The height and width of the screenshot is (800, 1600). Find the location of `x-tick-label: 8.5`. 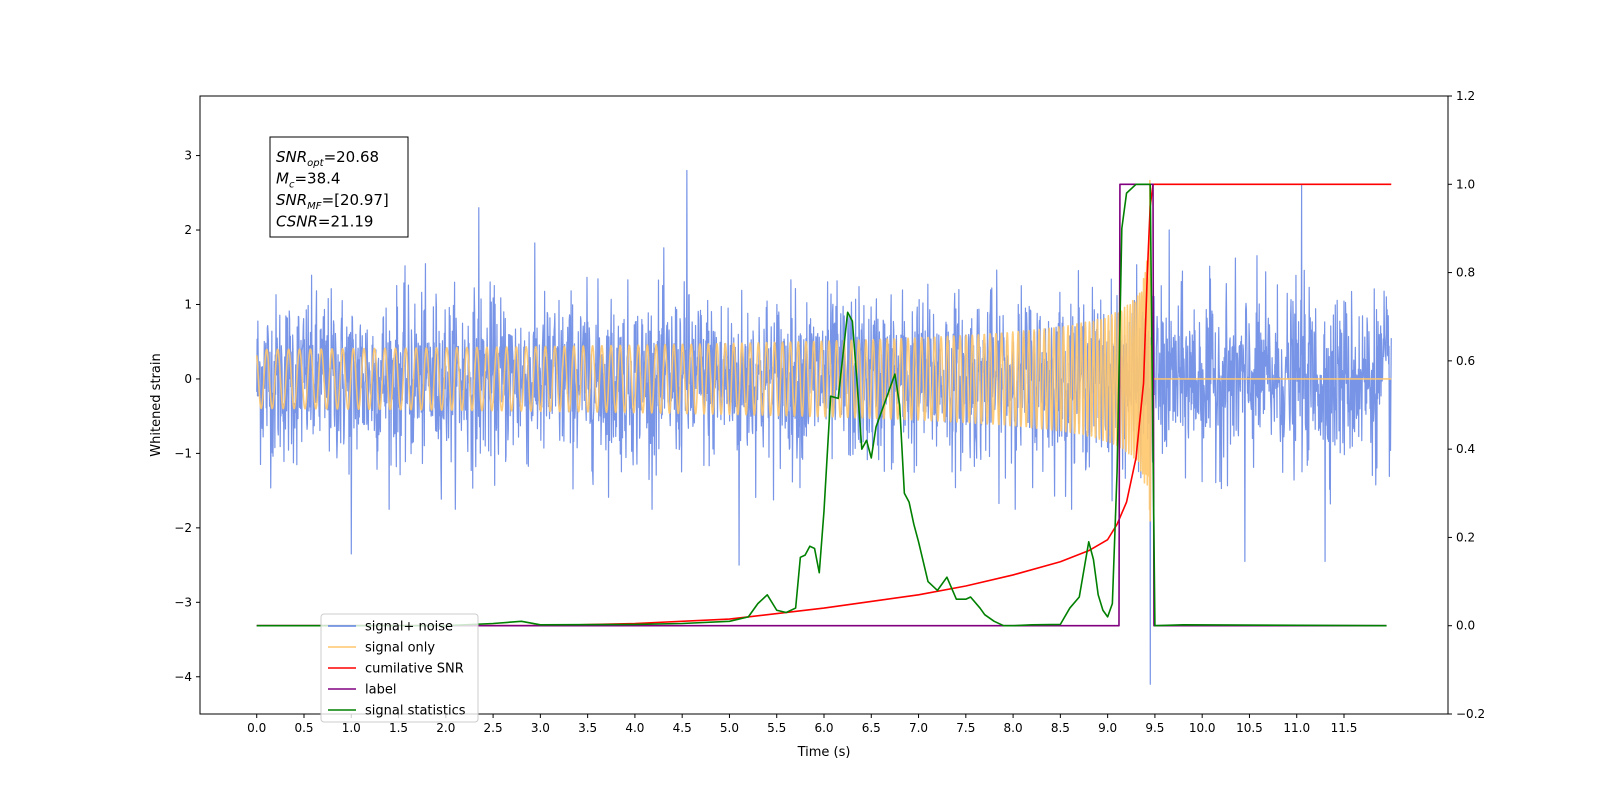

x-tick-label: 8.5 is located at coordinates (1060, 728).